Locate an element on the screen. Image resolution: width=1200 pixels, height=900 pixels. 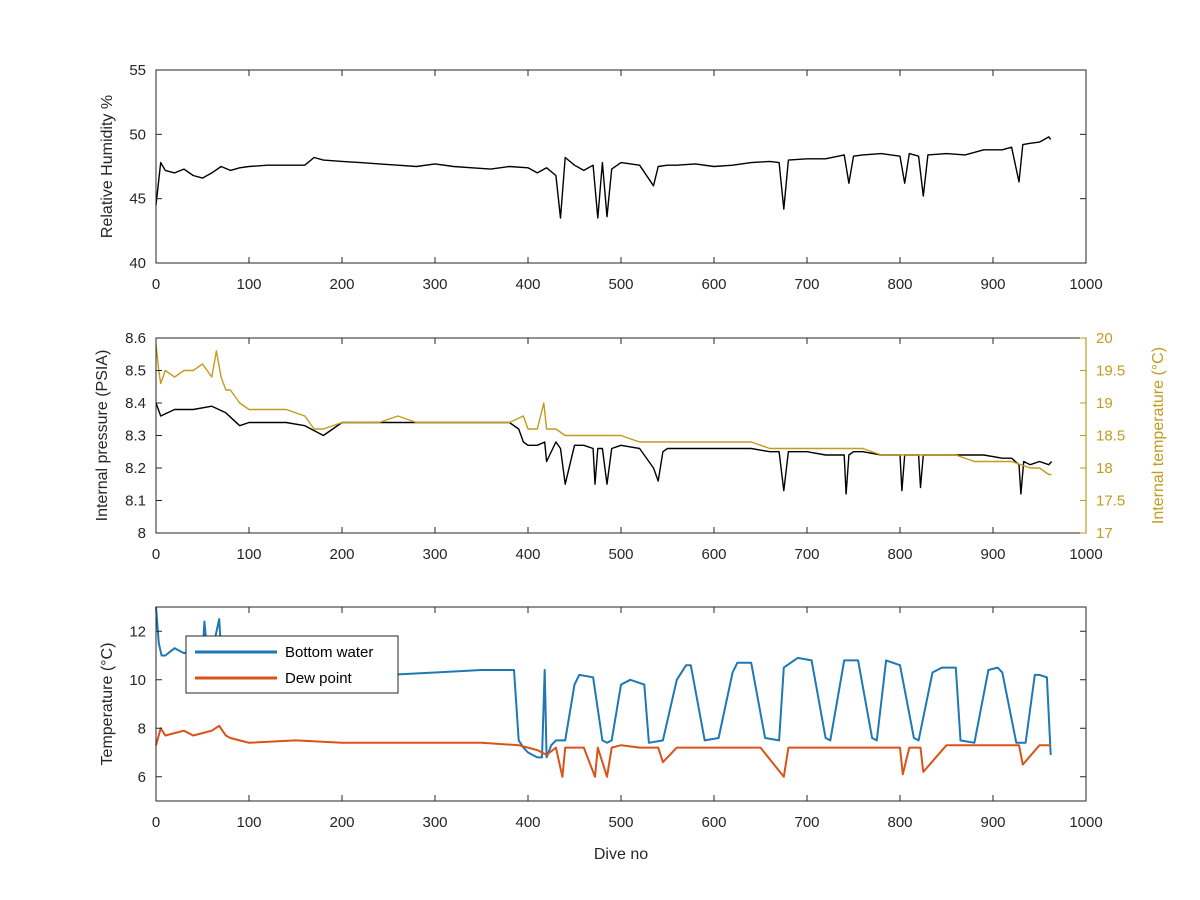
pressure-y-tick-label: 8.6 is located at coordinates (135, 338).